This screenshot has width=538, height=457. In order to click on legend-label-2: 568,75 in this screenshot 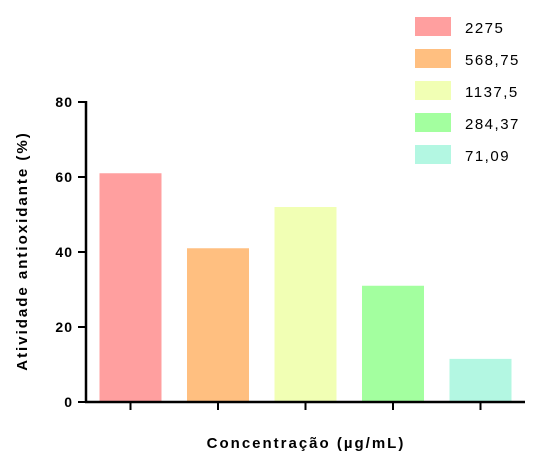, I will do `click(492, 60)`.